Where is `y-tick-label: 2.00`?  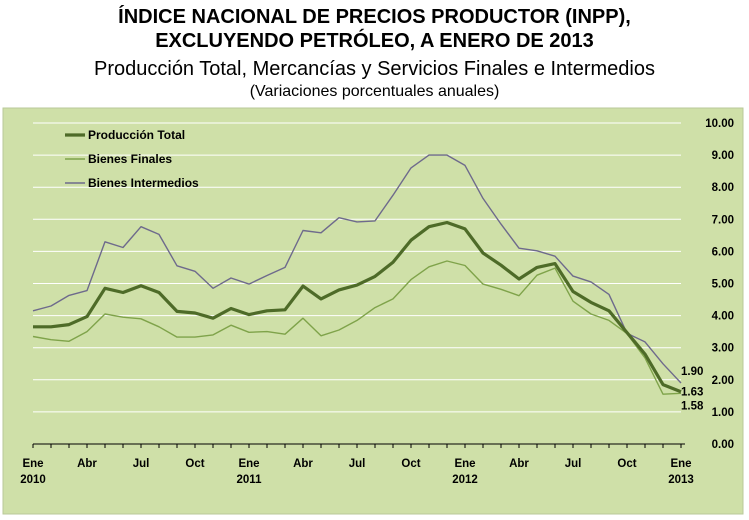 y-tick-label: 2.00 is located at coordinates (723, 381).